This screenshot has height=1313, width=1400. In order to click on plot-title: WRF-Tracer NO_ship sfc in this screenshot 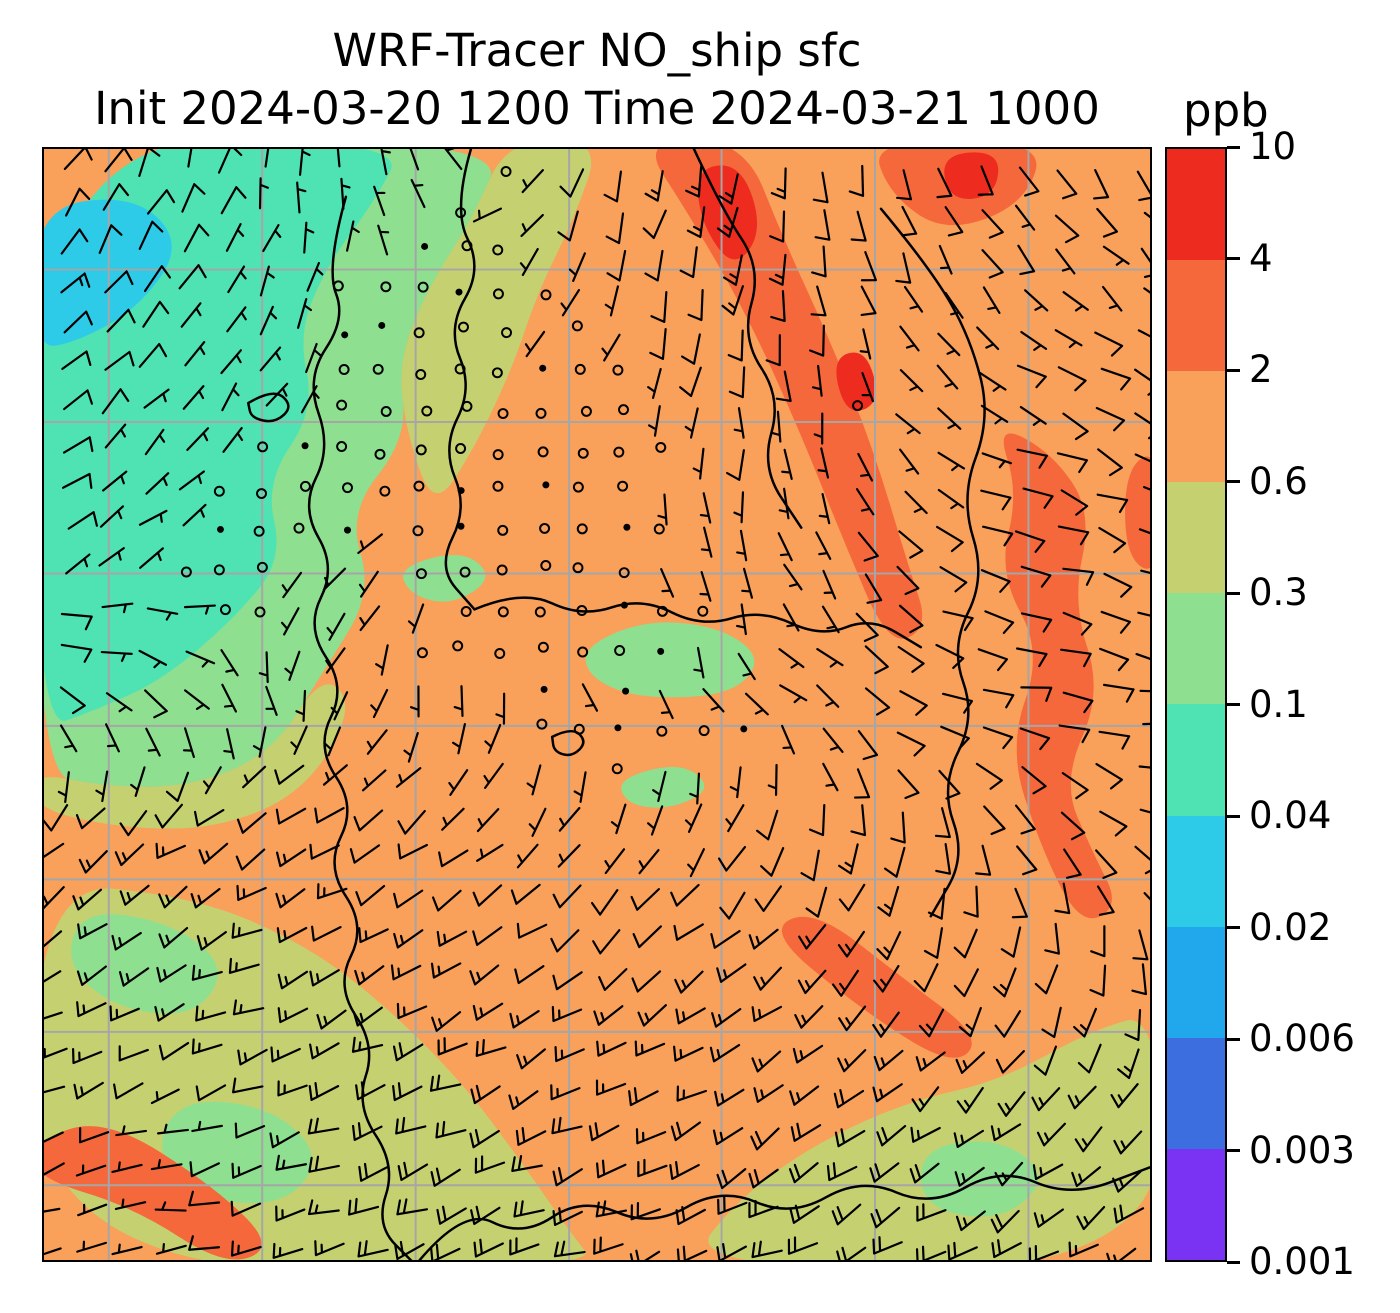, I will do `click(597, 50)`.